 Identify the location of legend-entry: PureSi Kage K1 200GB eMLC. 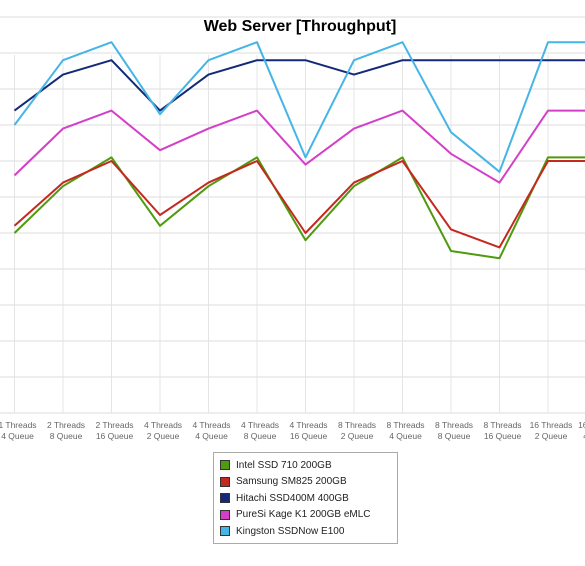
(305, 515).